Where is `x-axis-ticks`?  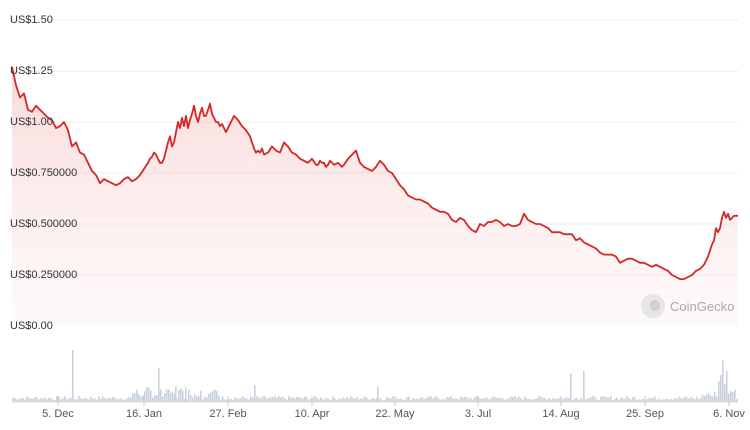
x-axis-ticks is located at coordinates (393, 401).